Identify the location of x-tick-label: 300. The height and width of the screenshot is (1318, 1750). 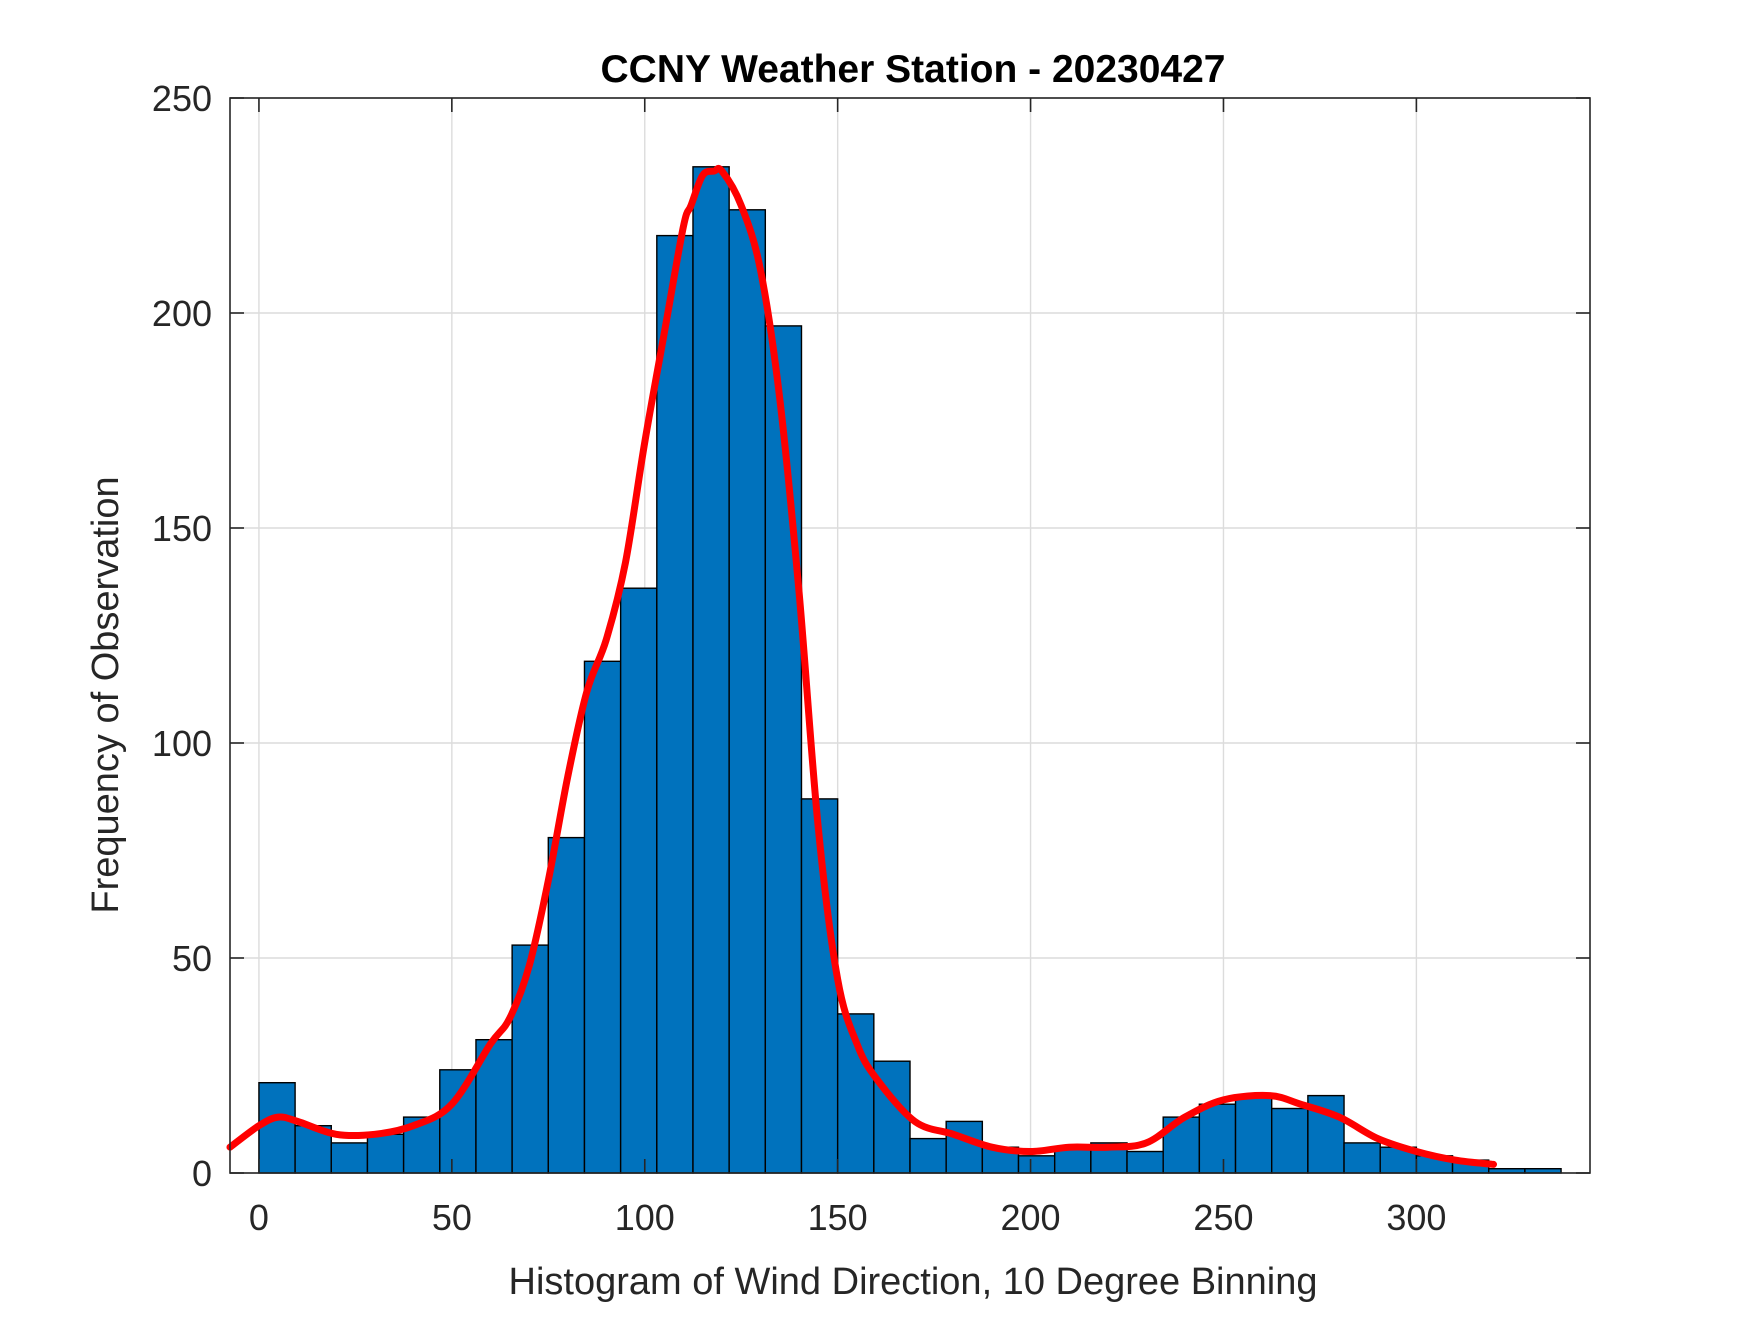
(1416, 1217).